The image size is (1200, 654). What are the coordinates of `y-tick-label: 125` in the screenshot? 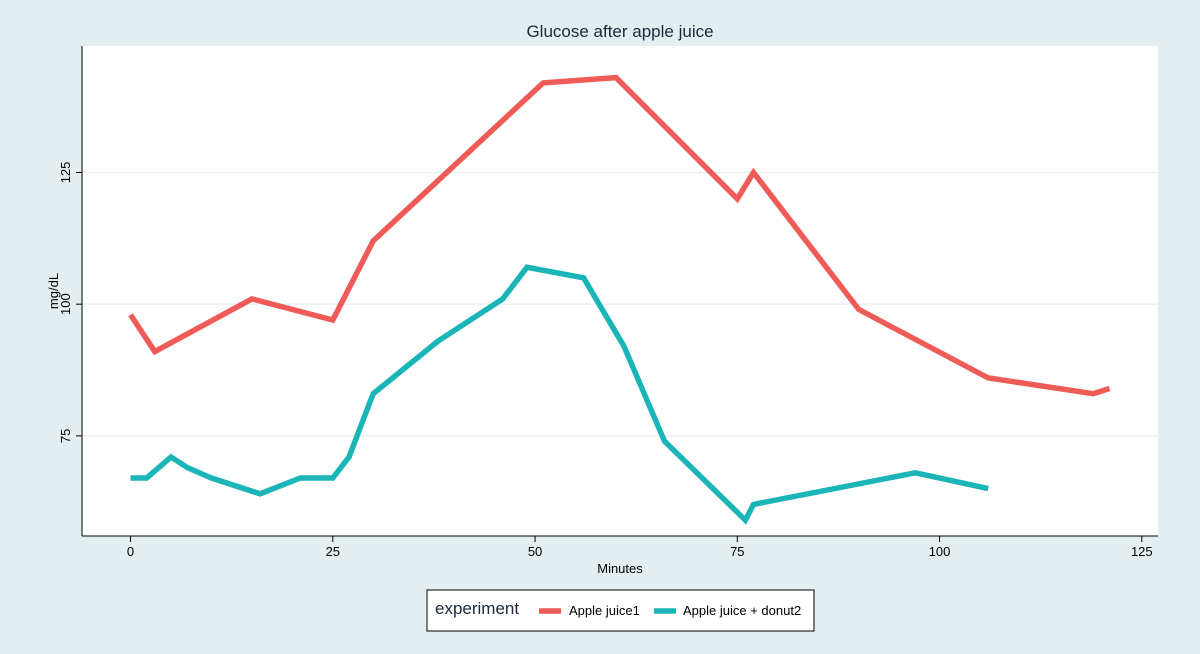 It's located at (65, 173).